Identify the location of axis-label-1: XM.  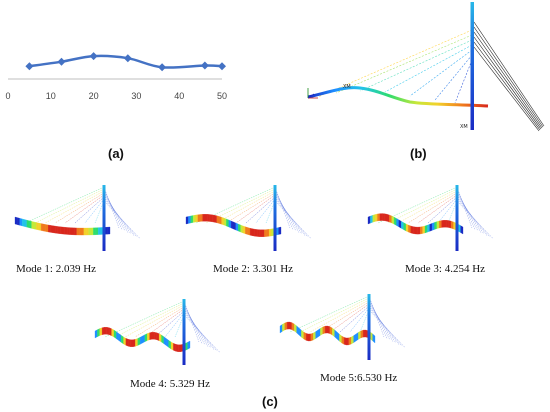
(347, 87).